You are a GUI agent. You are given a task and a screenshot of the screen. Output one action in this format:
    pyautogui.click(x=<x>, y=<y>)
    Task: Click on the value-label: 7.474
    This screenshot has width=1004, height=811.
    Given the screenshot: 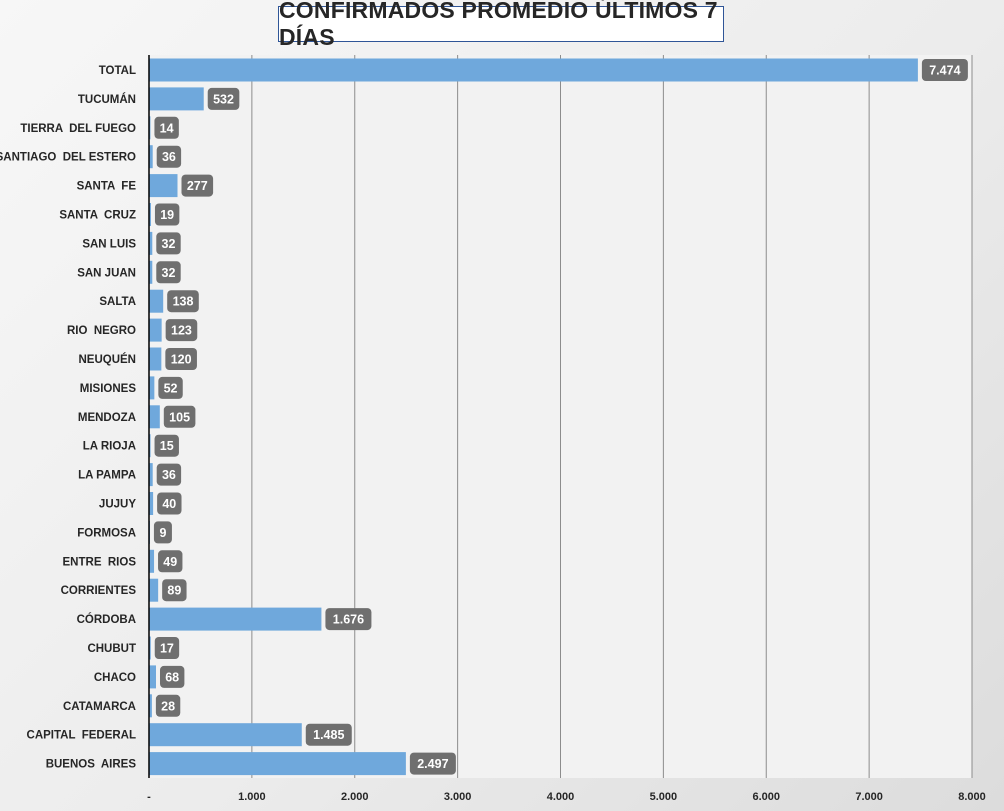 What is the action you would take?
    pyautogui.click(x=944, y=71)
    